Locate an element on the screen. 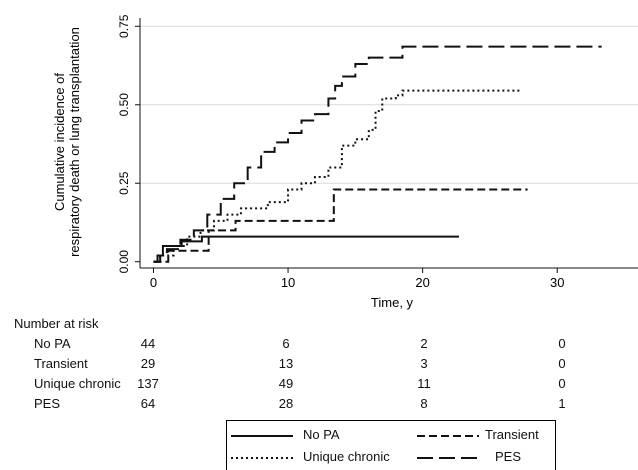 The height and width of the screenshot is (470, 638). legend-swatch-solid is located at coordinates (262, 436).